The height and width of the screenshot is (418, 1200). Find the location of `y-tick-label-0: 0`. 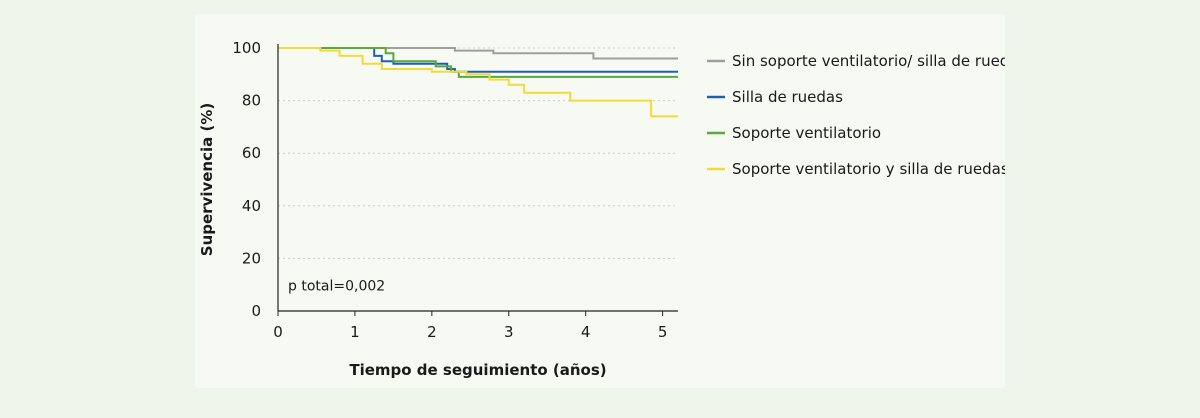

y-tick-label-0: 0 is located at coordinates (256, 311).